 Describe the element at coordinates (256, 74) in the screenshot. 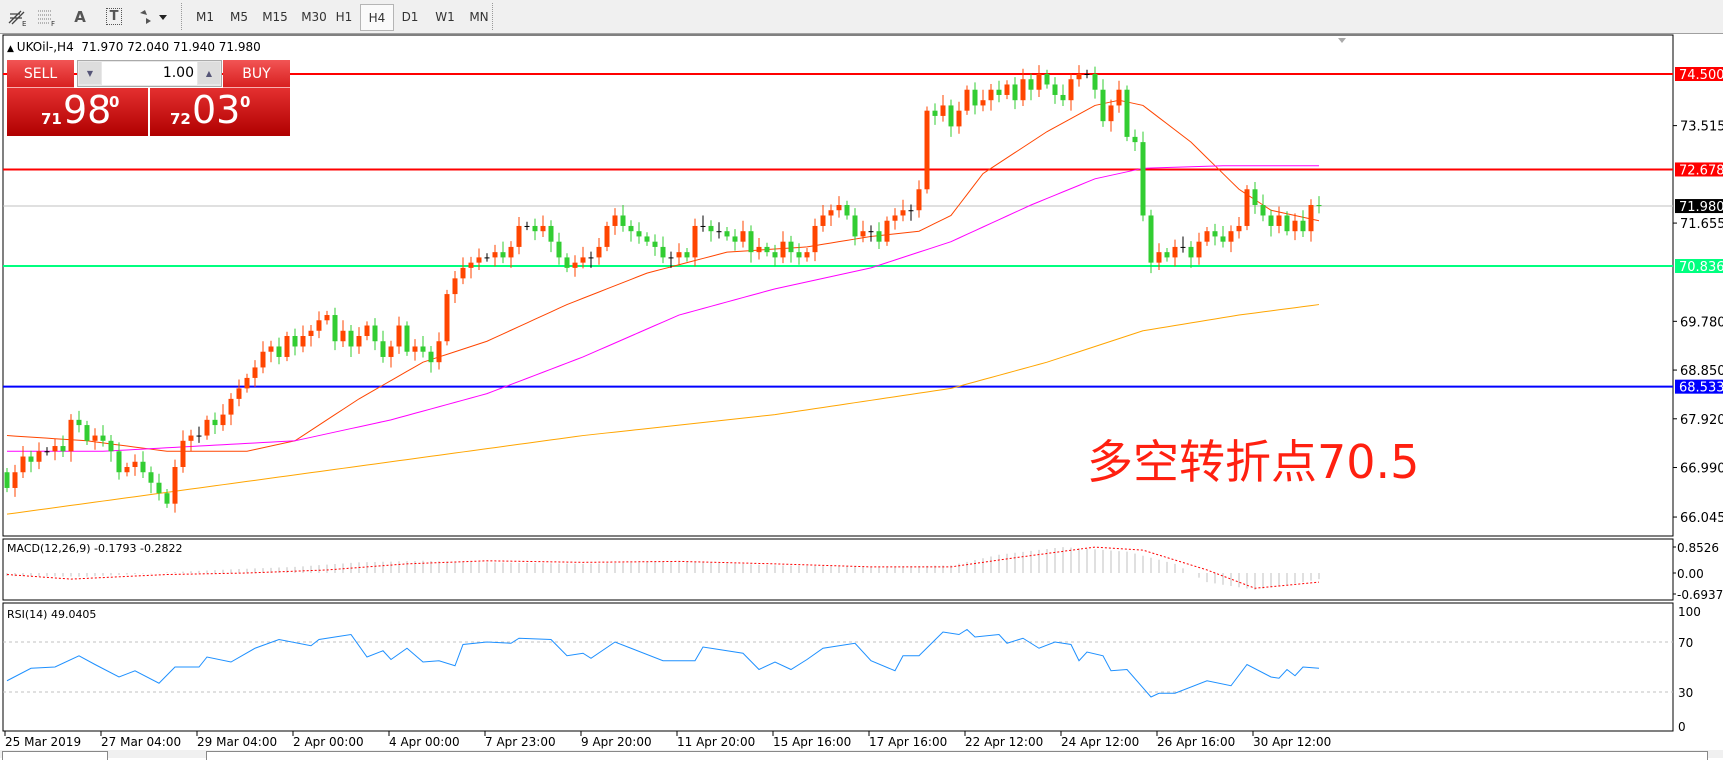

I see `buy-button: BUY` at that location.